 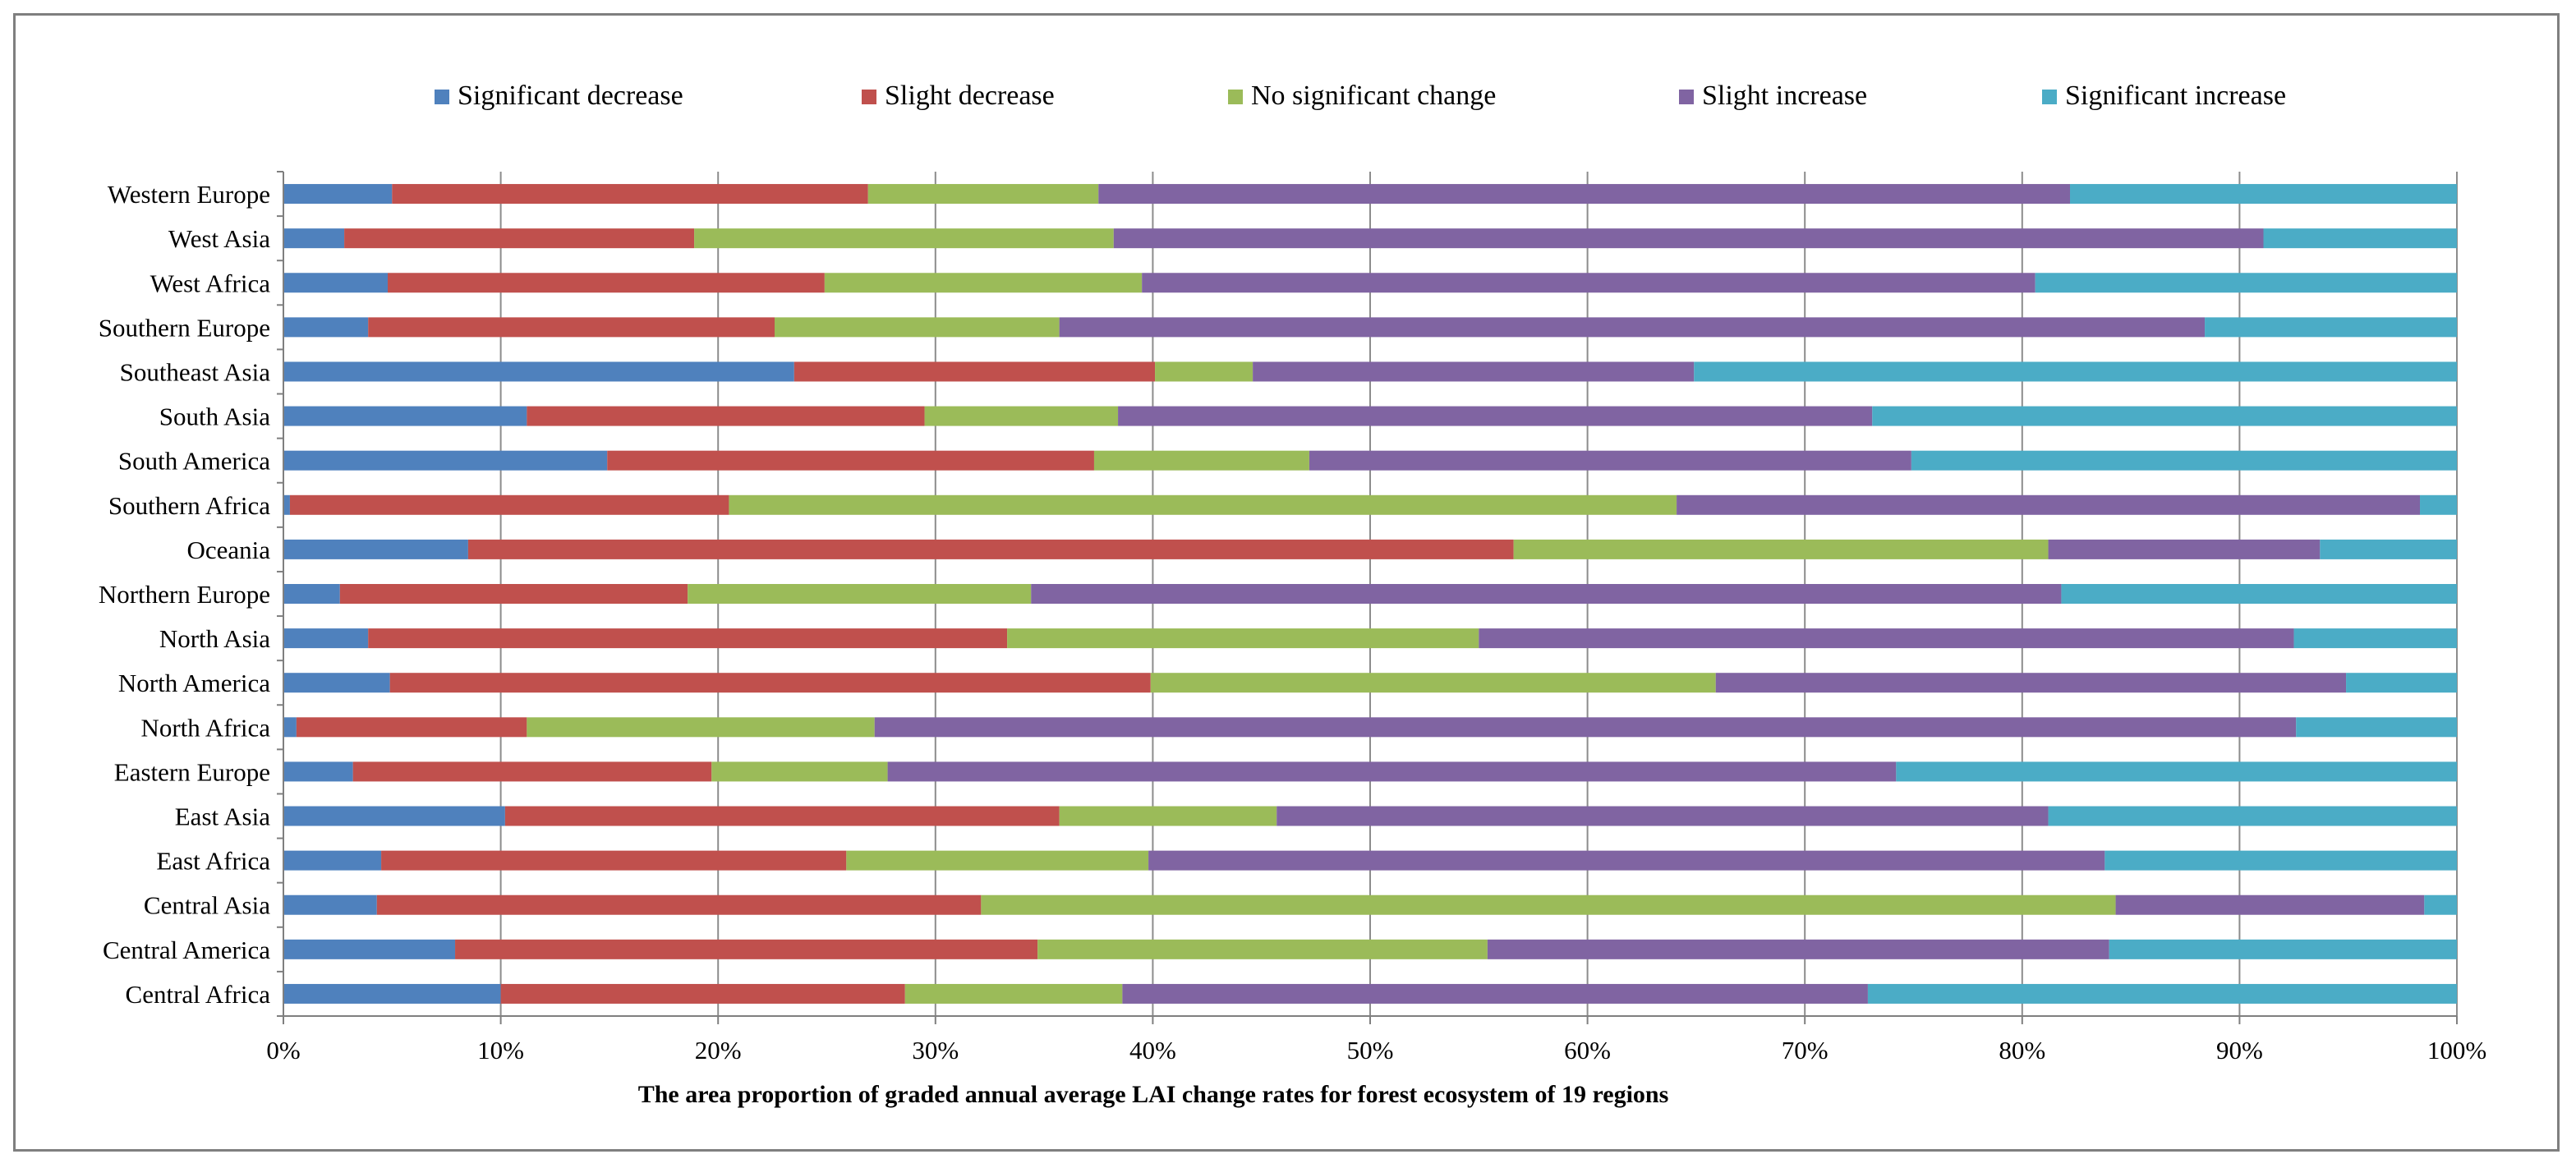 What do you see at coordinates (2456, 1050) in the screenshot?
I see `x-tick-label: 100%` at bounding box center [2456, 1050].